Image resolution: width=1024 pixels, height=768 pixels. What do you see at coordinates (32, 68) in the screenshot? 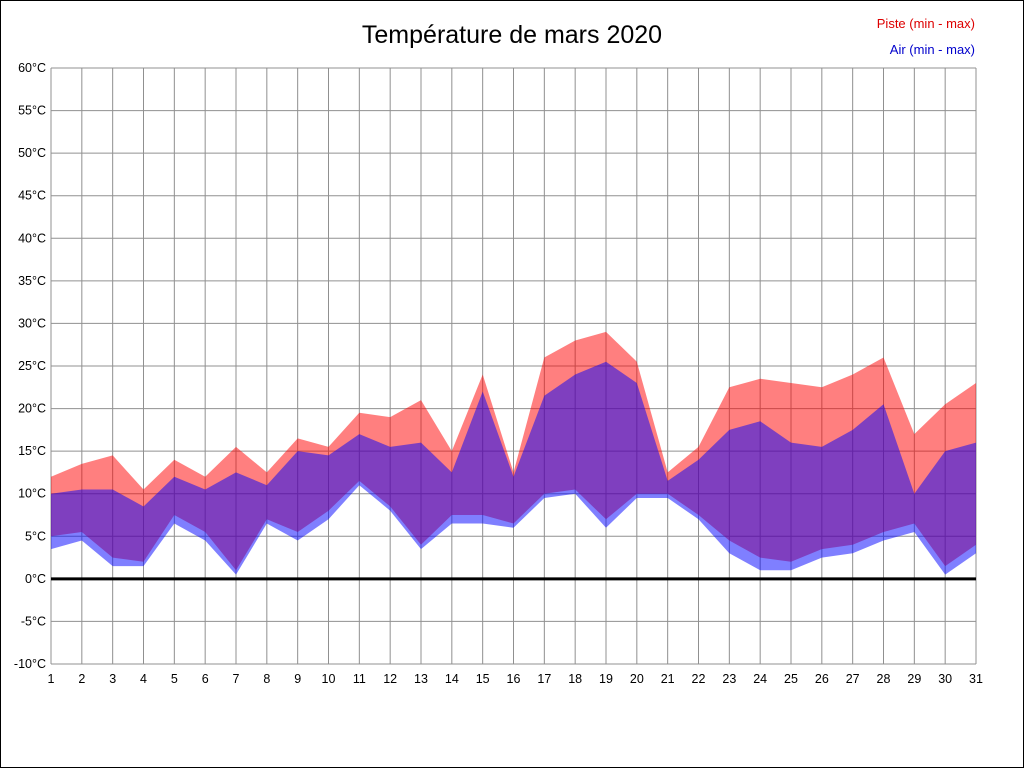
I see `svg-text: 60°C` at bounding box center [32, 68].